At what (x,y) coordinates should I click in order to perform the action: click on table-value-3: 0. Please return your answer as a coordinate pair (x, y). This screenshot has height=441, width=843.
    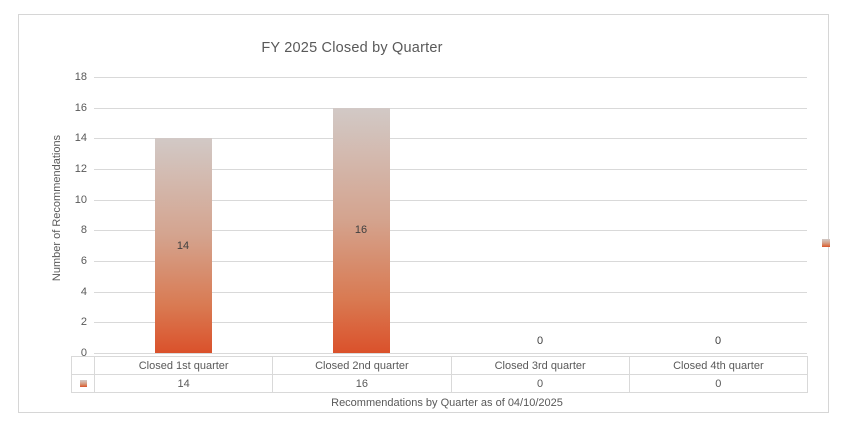
    Looking at the image, I should click on (540, 383).